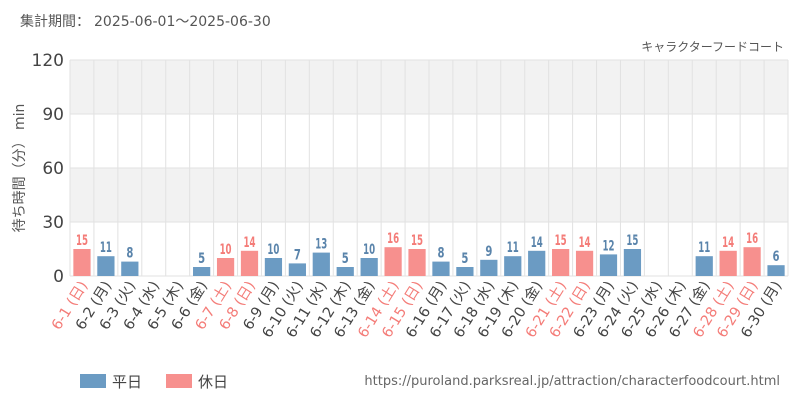 Image resolution: width=800 pixels, height=400 pixels. What do you see at coordinates (182, 22) in the screenshot?
I see `period-value: 2025-06-01～2025-06-30` at bounding box center [182, 22].